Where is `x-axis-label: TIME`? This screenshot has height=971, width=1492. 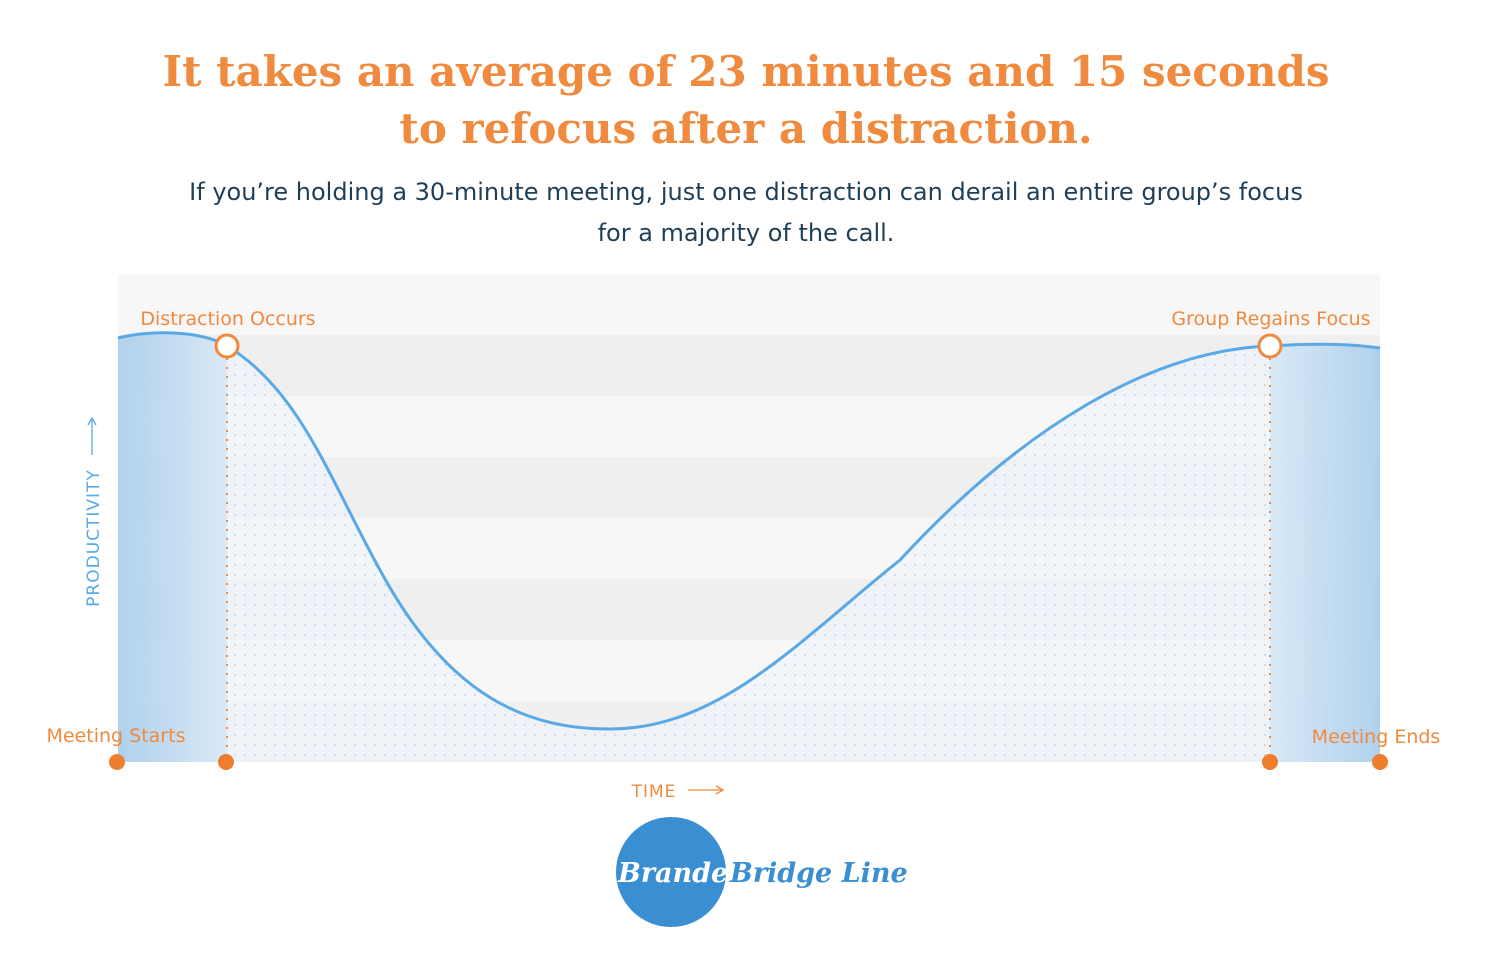
x-axis-label: TIME is located at coordinates (654, 792).